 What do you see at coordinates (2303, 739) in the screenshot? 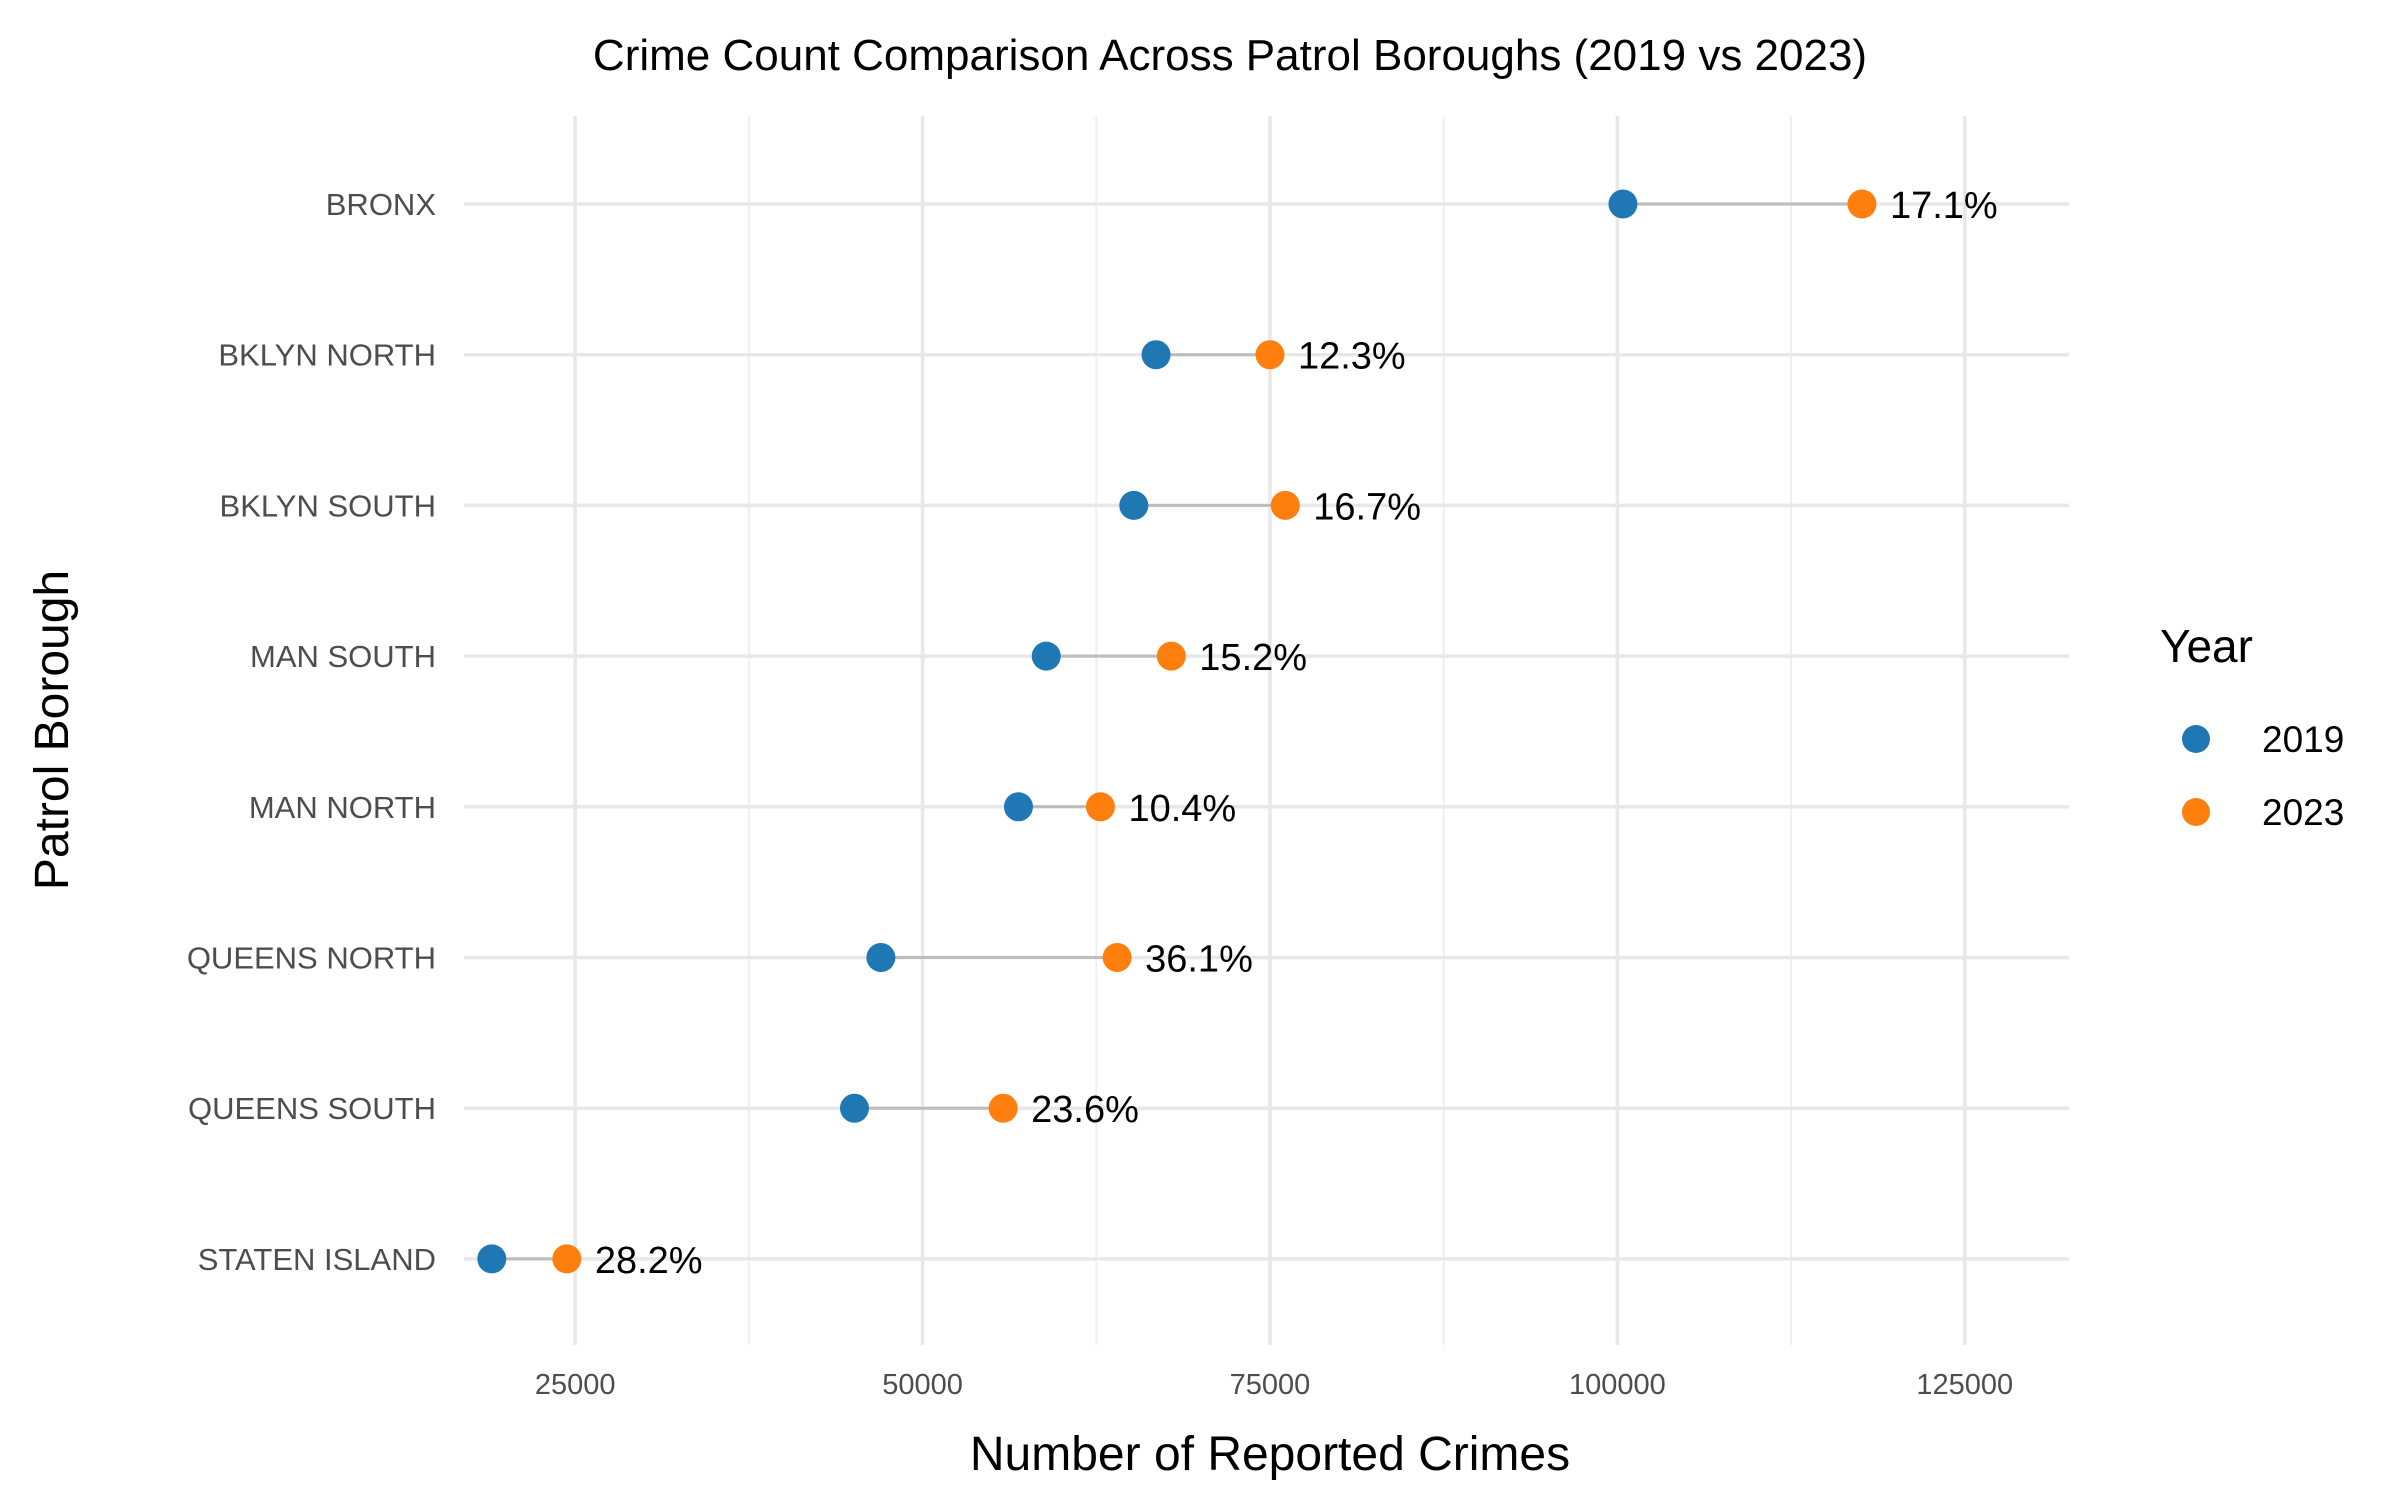
I see `legend-label-2019: 2019` at bounding box center [2303, 739].